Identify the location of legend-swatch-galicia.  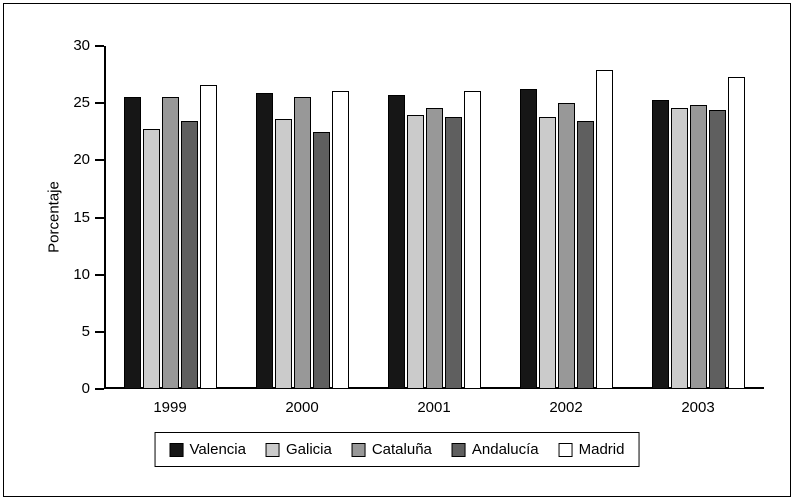
(272, 449).